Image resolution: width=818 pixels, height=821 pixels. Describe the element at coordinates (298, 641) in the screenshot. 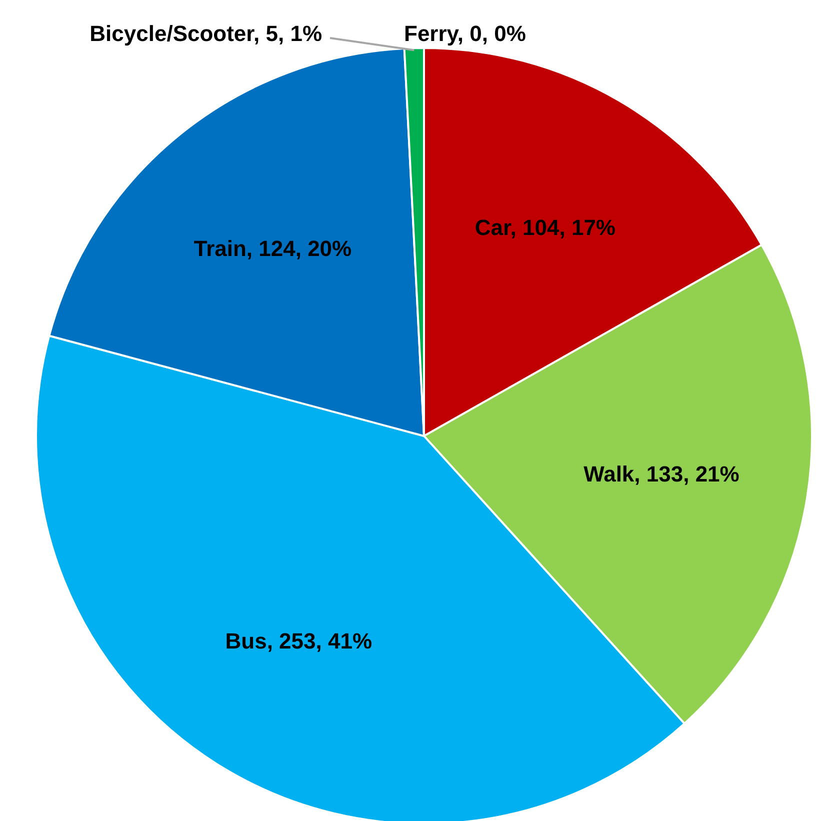

I see `slice-label: Bus, 253, 41%` at that location.